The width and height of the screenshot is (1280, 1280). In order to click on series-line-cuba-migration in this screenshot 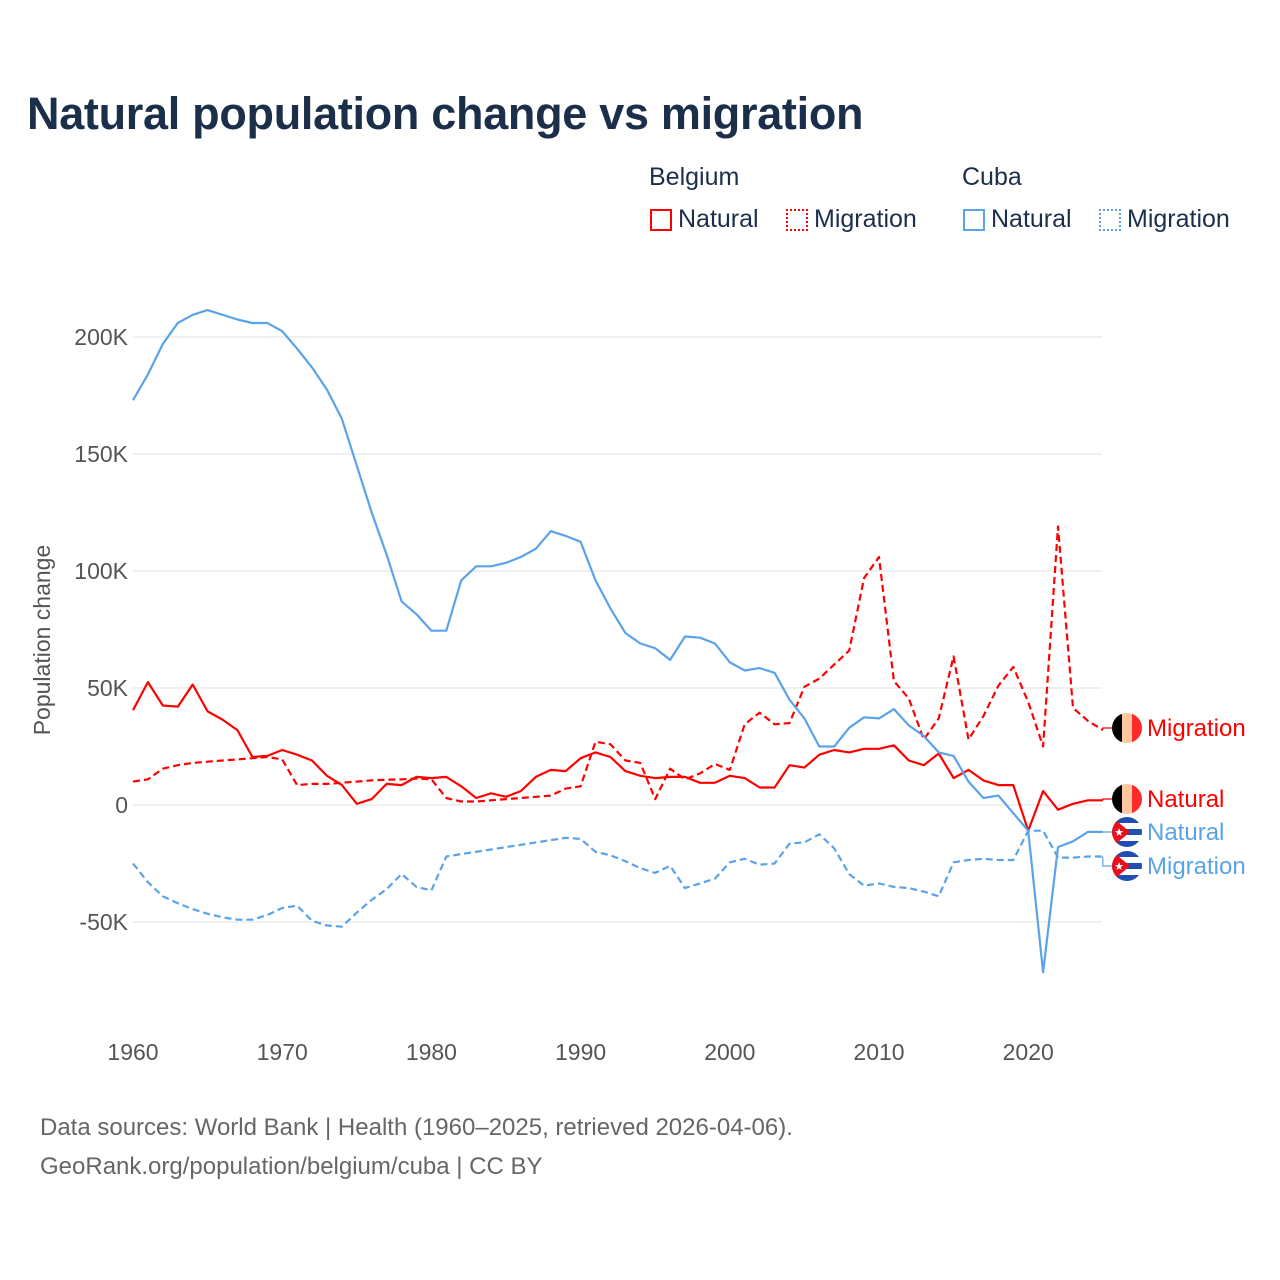, I will do `click(617, 878)`.